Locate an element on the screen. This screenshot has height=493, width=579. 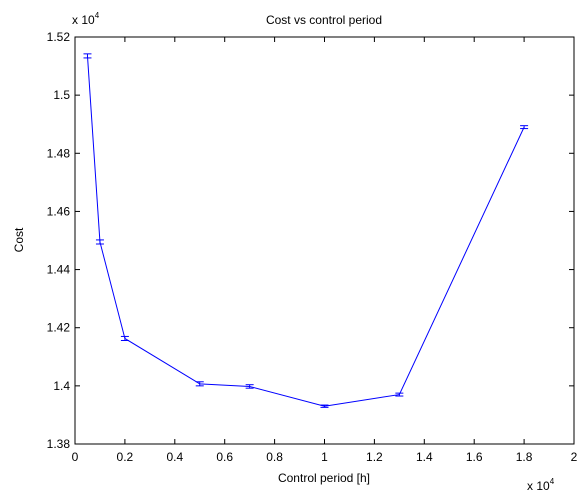
x-axis-label: Control period [h] is located at coordinates (324, 478).